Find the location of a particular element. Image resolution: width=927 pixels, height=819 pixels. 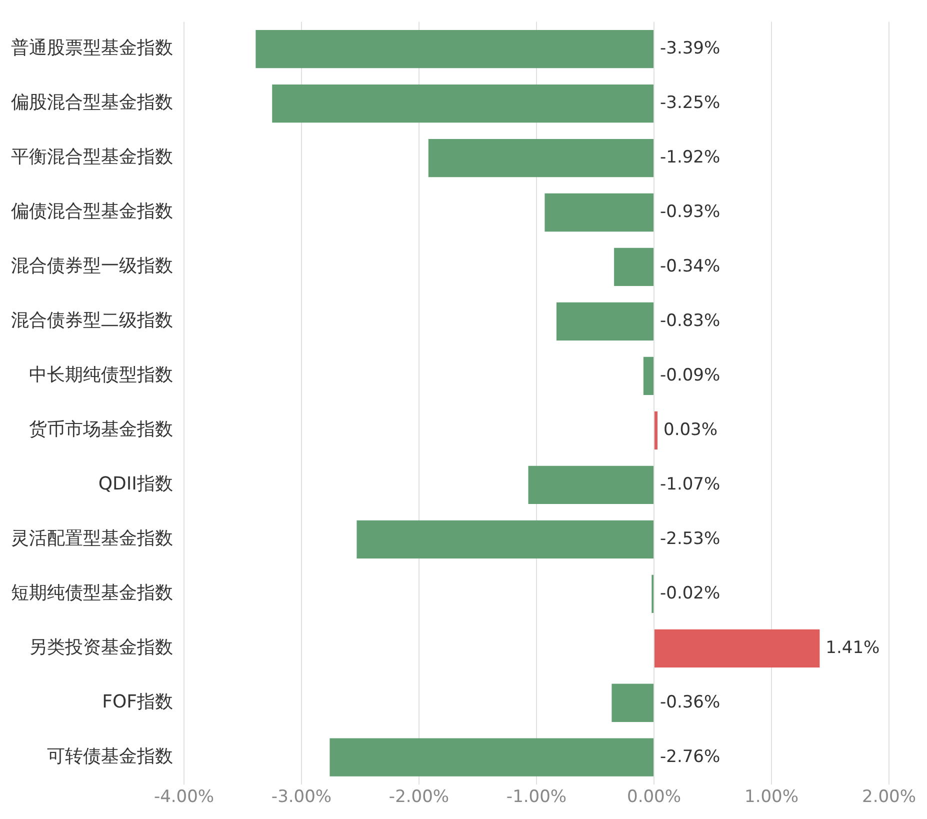

y-tick-label: 货币市场基金指数 is located at coordinates (101, 429).